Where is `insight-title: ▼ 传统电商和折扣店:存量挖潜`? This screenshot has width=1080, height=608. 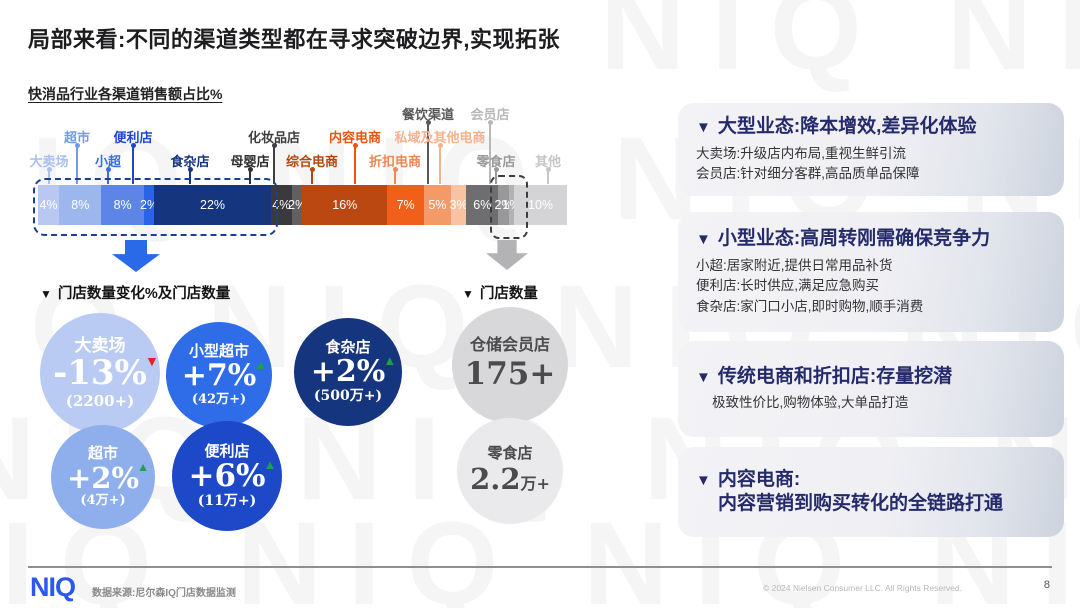 insight-title: ▼ 传统电商和折扣店:存量挖潜 is located at coordinates (871, 377).